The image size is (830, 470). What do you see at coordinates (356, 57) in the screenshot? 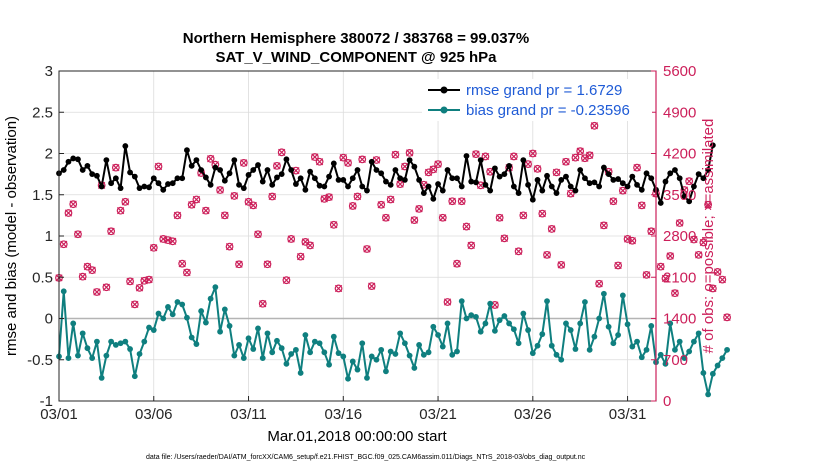
I see `chart-title-line2: SAT_V_WIND_COMPONENT @ 925 hPa` at bounding box center [356, 57].